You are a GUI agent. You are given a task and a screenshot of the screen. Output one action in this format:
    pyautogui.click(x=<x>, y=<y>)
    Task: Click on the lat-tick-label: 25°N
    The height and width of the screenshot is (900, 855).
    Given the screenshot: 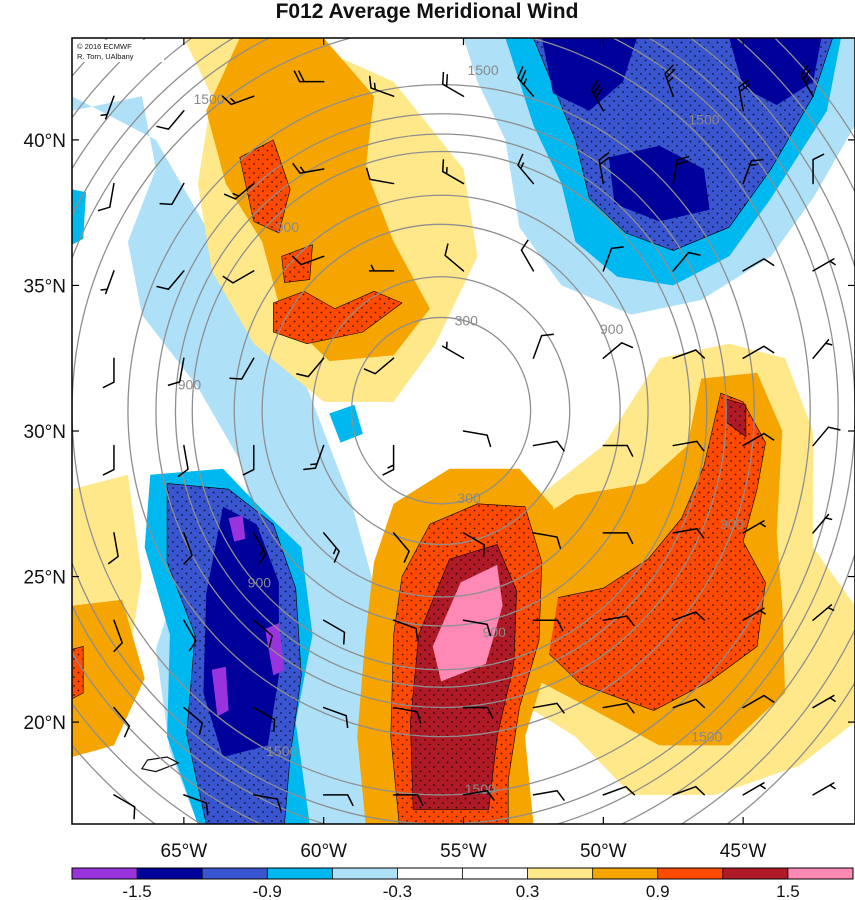 What is the action you would take?
    pyautogui.click(x=45, y=578)
    